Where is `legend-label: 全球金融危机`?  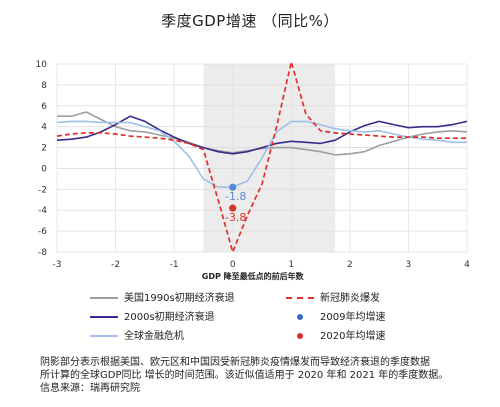 legend-label: 全球金融危机 is located at coordinates (154, 336).